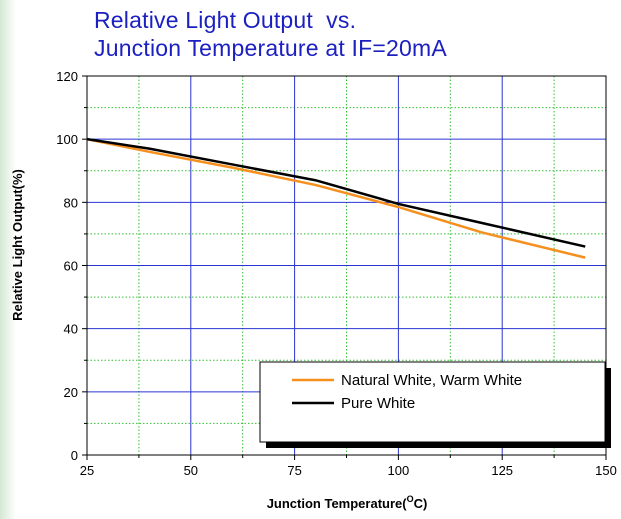  What do you see at coordinates (435, 404) in the screenshot?
I see `legend: Natural White, Warm White Pure White` at bounding box center [435, 404].